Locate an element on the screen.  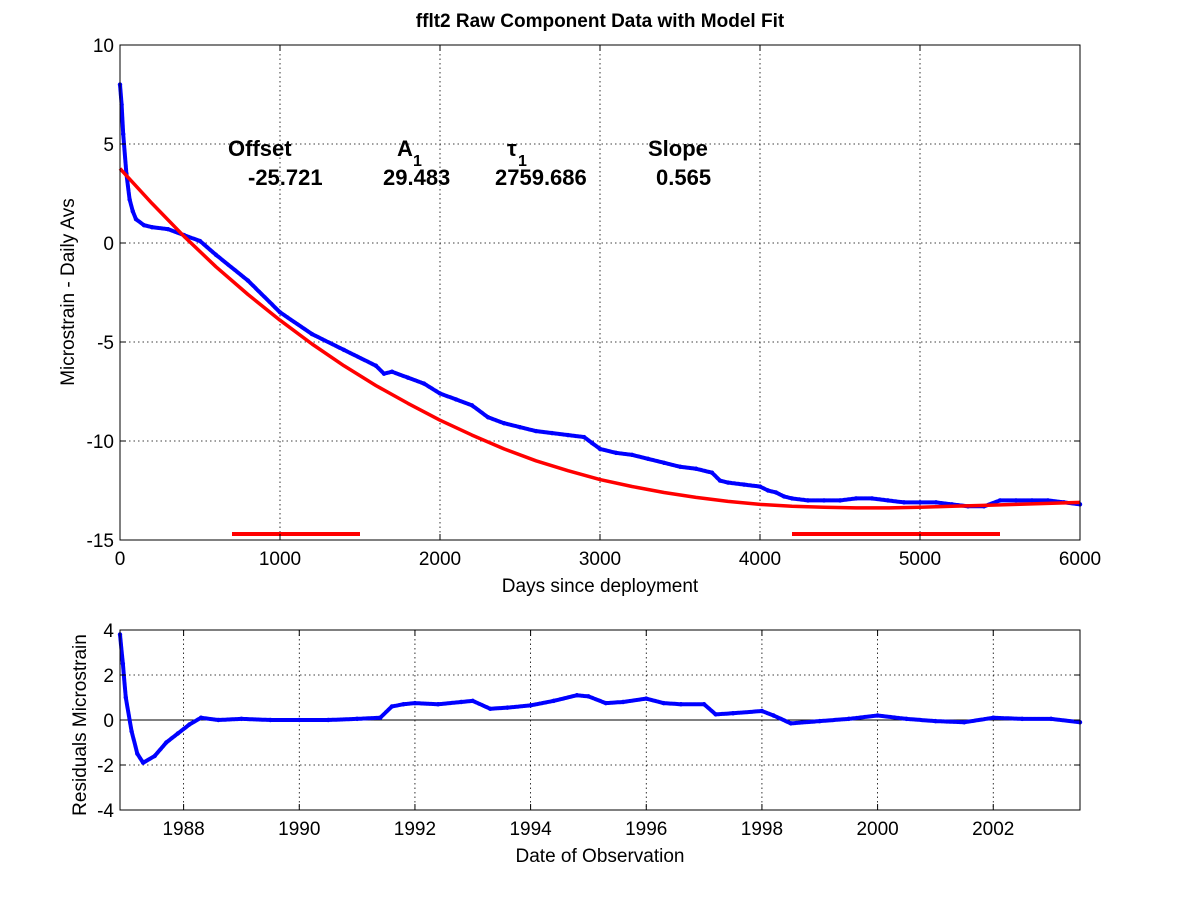
data-series-line is located at coordinates (600, 698).